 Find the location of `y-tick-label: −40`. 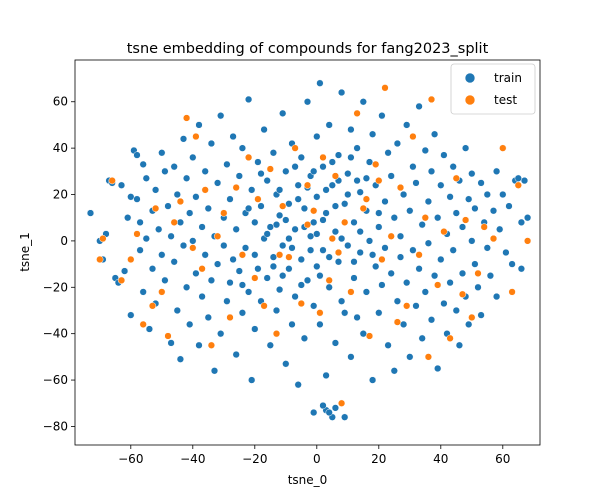

y-tick-label: −40 is located at coordinates (55, 334).